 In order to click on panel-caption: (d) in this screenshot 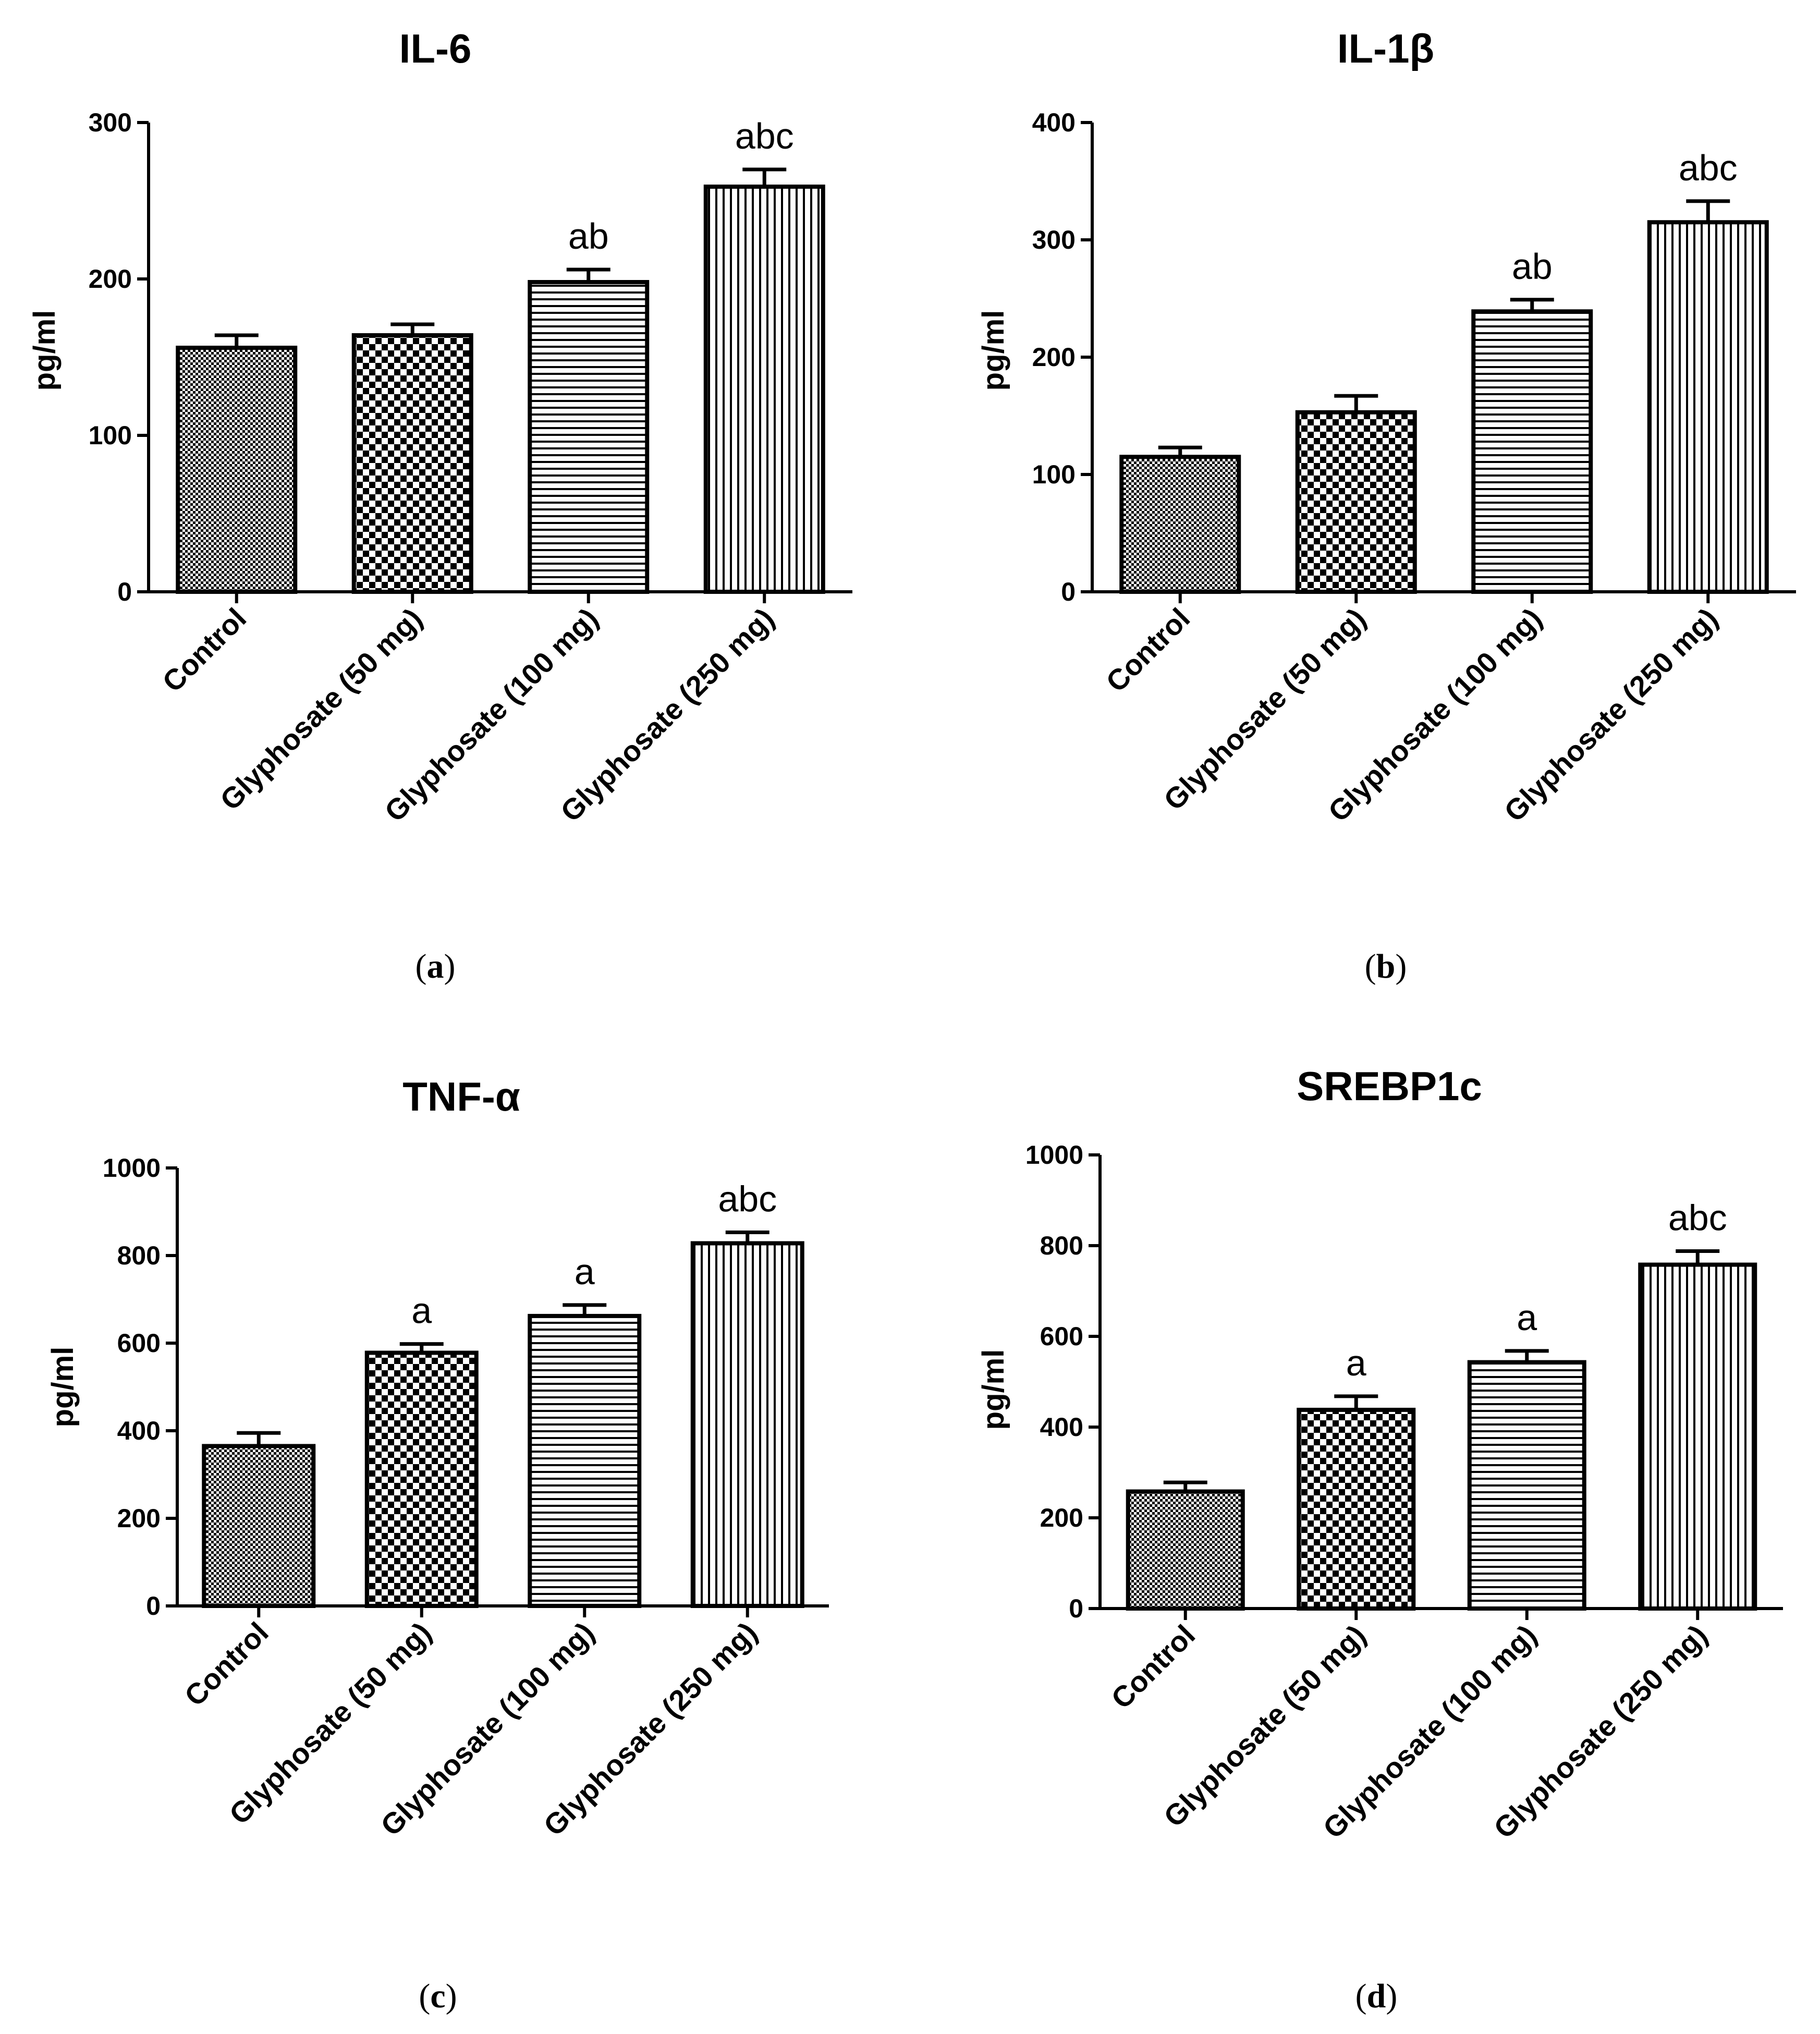, I will do `click(1376, 1996)`.